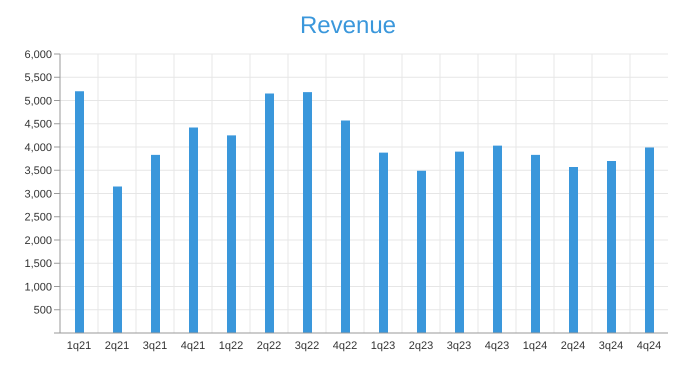 This screenshot has width=700, height=375. What do you see at coordinates (38, 54) in the screenshot?
I see `y-tick-label: 6,000` at bounding box center [38, 54].